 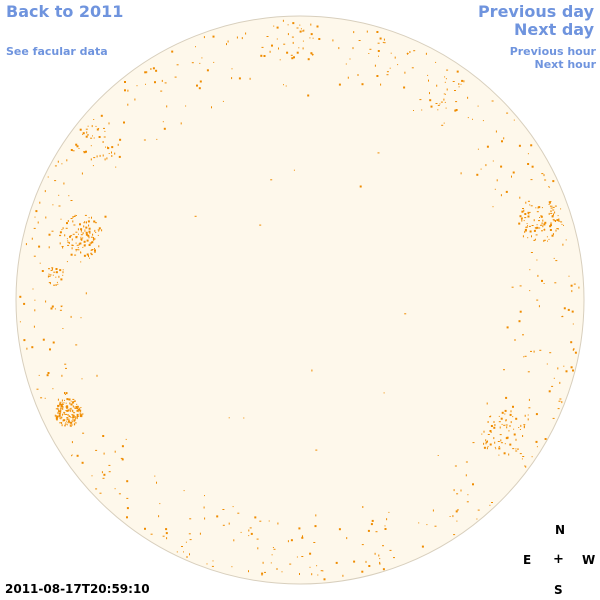 What do you see at coordinates (565, 64) in the screenshot?
I see `next-hour-link: Next hour` at bounding box center [565, 64].